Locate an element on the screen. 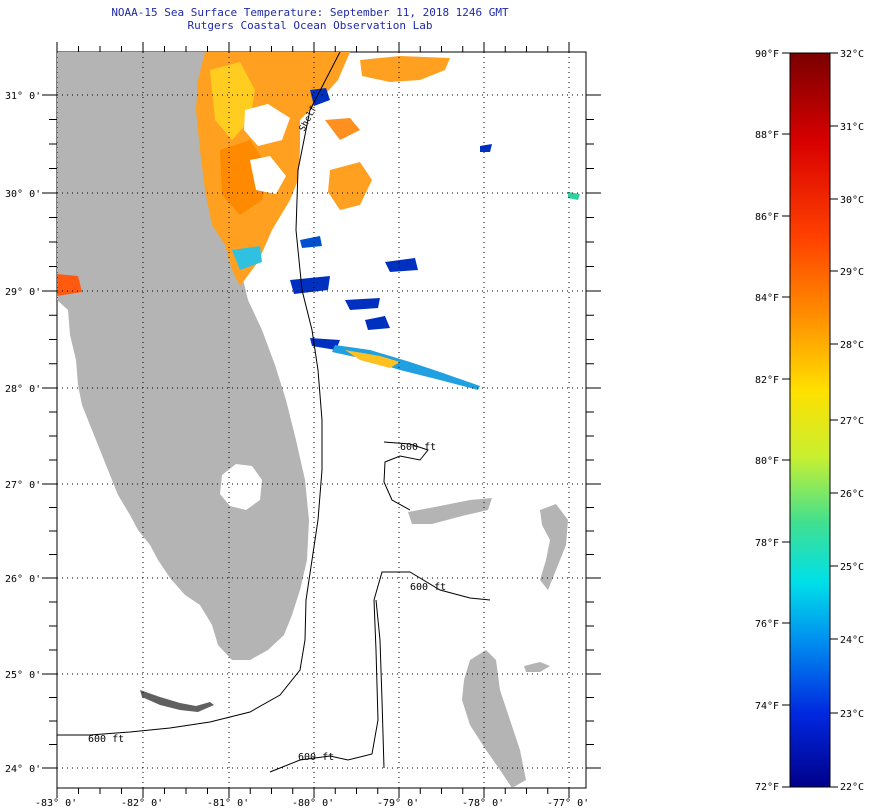 The height and width of the screenshot is (809, 872). colorbar-gradient is located at coordinates (810, 420).